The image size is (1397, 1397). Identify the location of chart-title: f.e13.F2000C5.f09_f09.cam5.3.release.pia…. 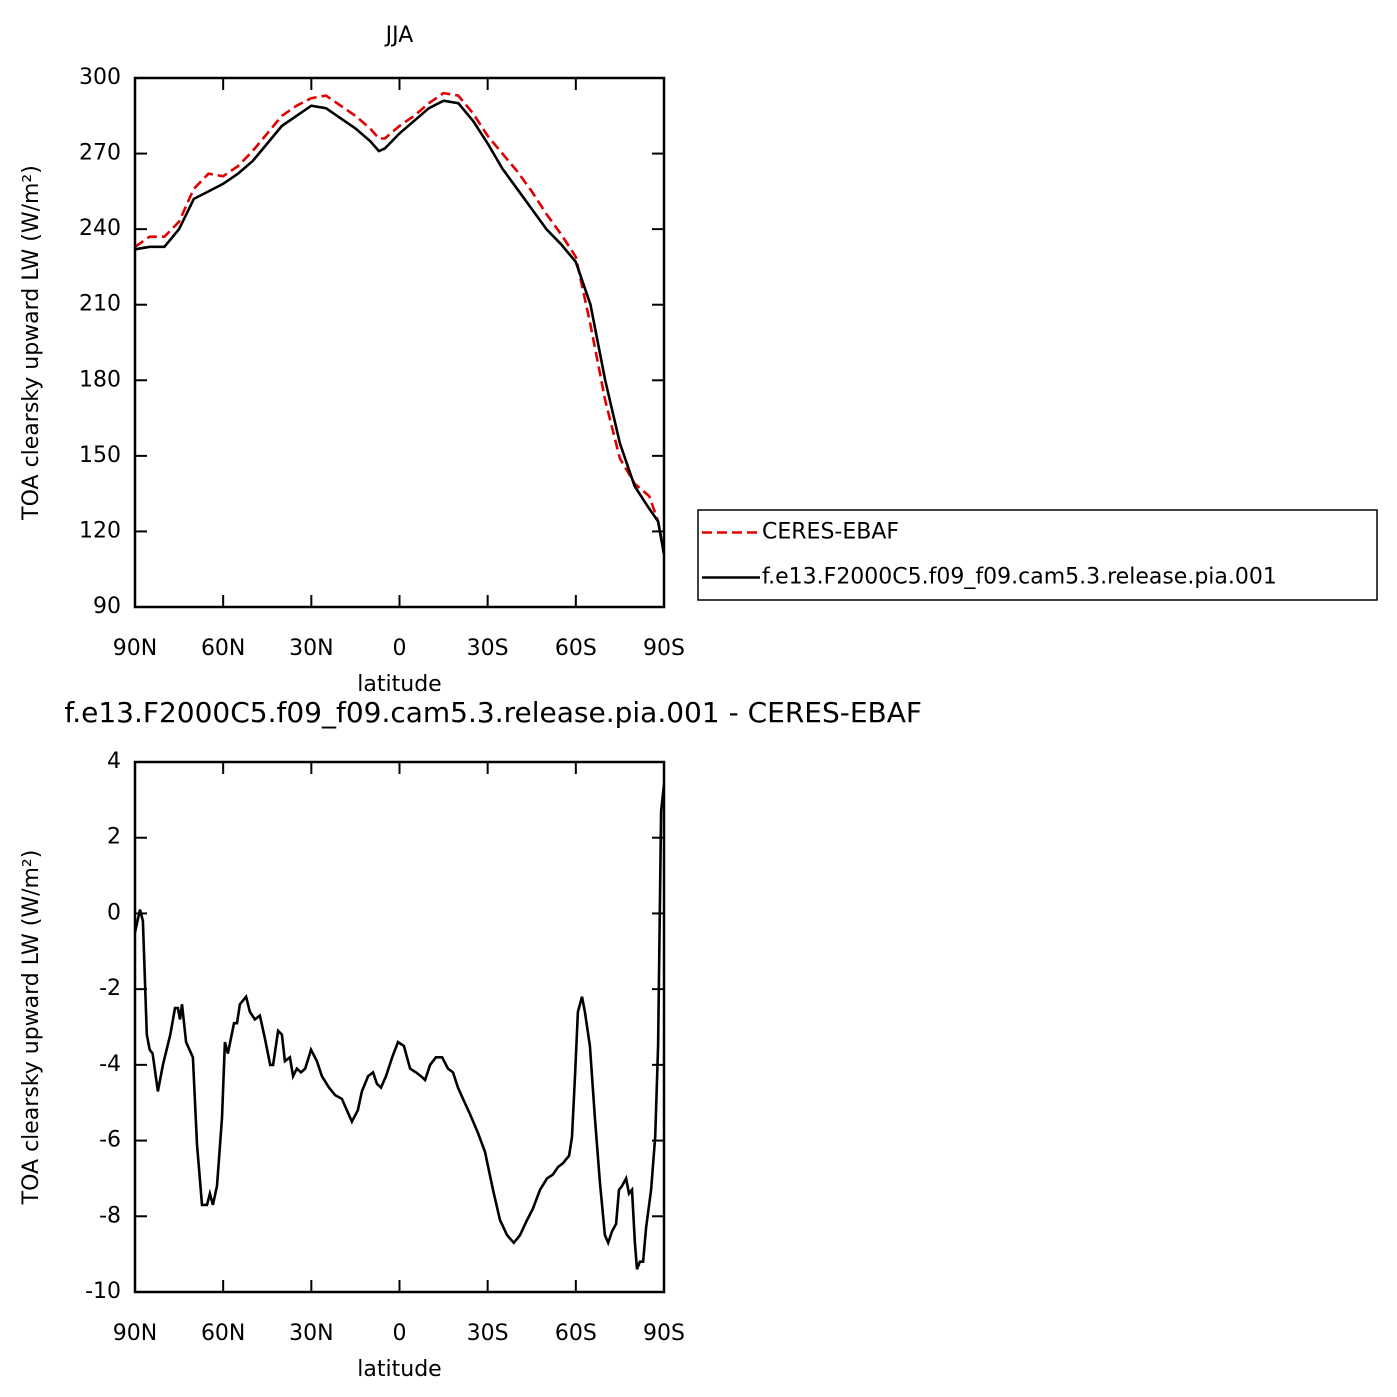
(493, 712).